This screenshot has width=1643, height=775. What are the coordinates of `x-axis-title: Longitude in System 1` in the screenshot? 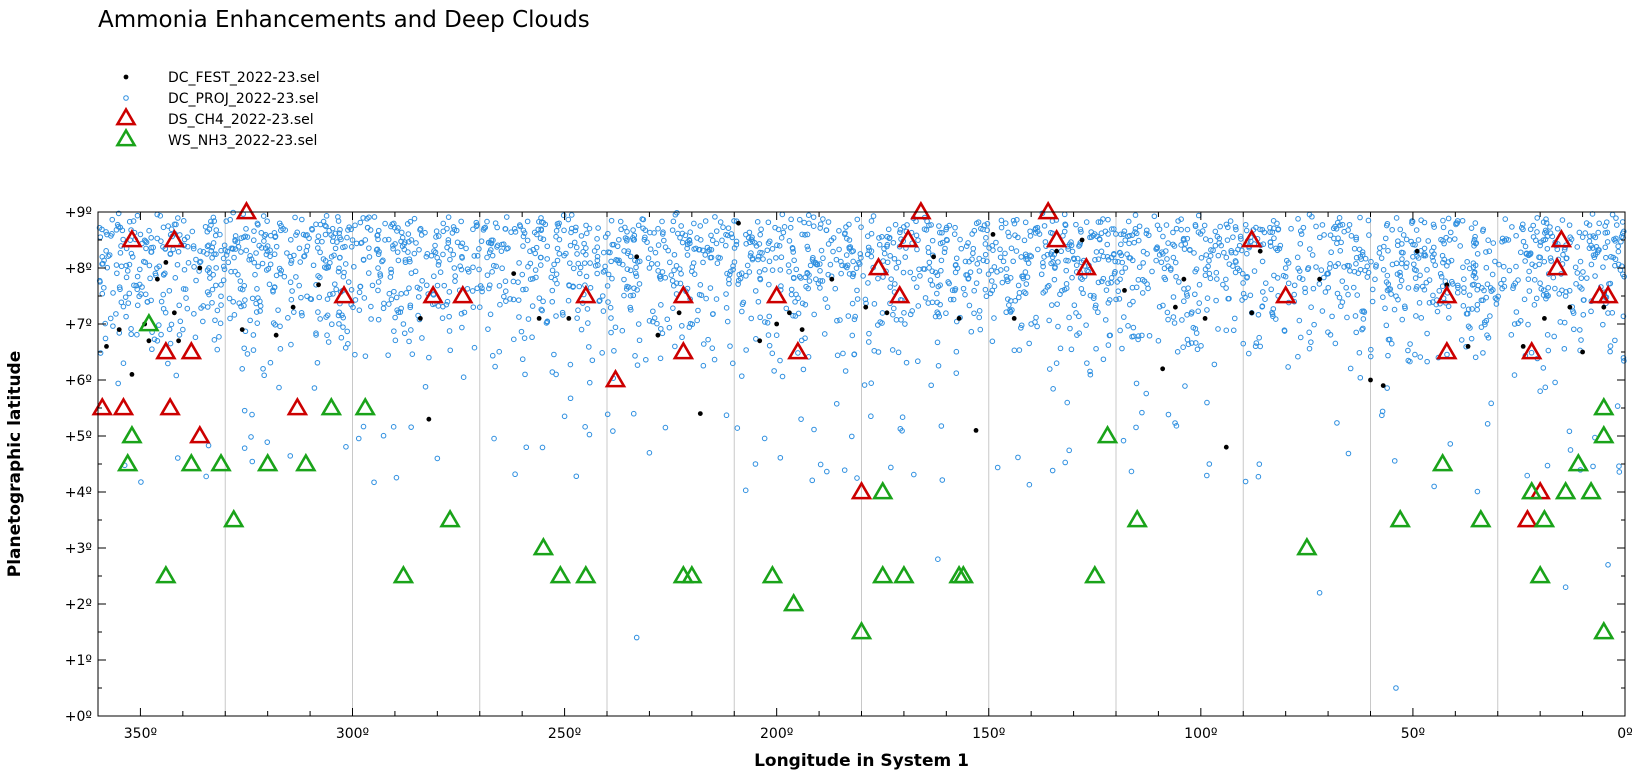 It's located at (861, 761).